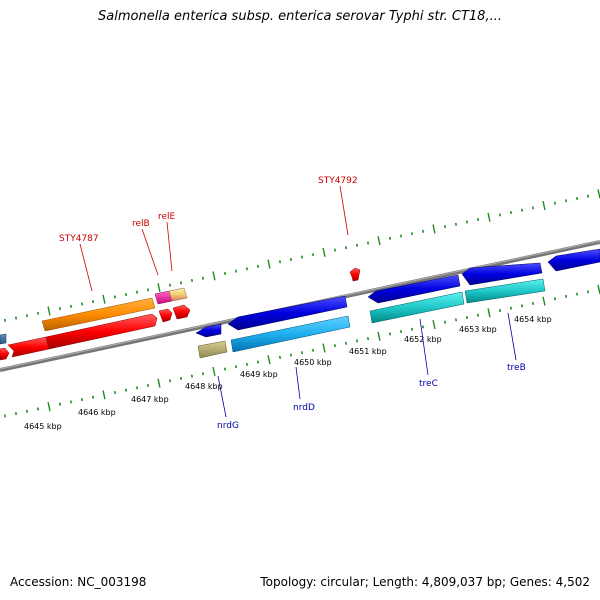  Describe the element at coordinates (259, 374) in the screenshot. I see `scale-label: 4649 kbp` at that location.